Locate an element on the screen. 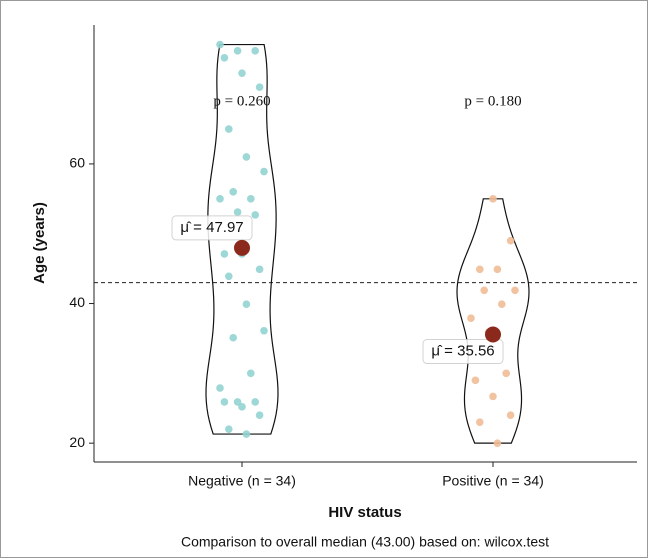 The width and height of the screenshot is (649, 559). x-axis-label: HIV status is located at coordinates (364, 512).